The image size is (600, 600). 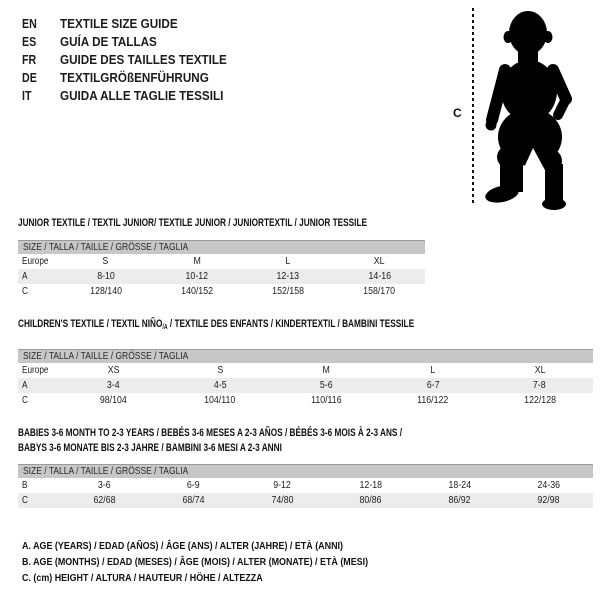 I want to click on cell: 6-7, so click(x=433, y=385).